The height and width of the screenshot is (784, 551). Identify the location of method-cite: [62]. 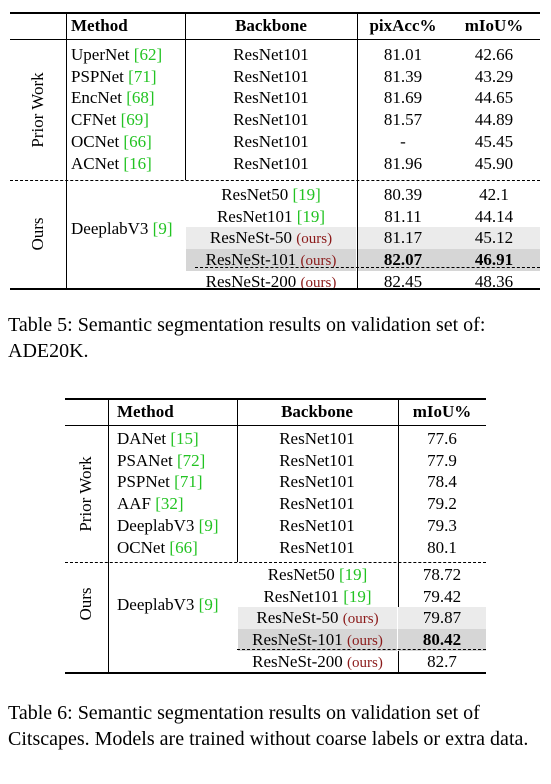
(148, 54).